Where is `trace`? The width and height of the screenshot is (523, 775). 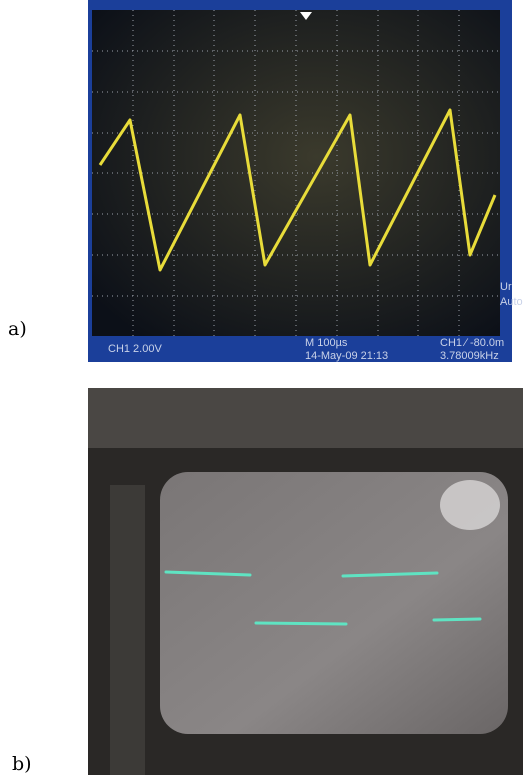 trace is located at coordinates (323, 598).